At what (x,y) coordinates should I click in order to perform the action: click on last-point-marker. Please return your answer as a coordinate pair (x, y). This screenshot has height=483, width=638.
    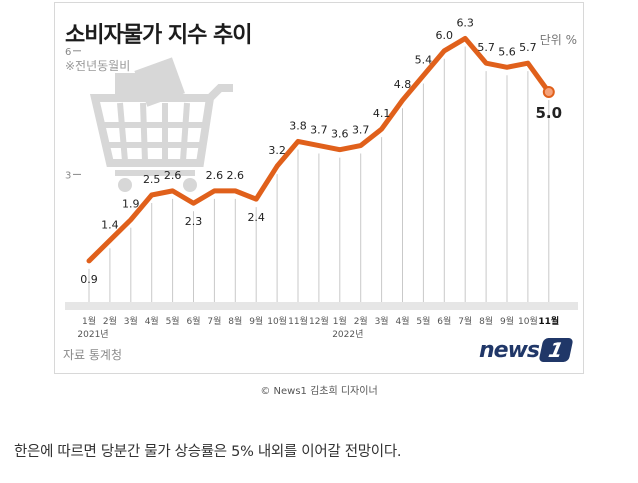
    Looking at the image, I should click on (548, 92).